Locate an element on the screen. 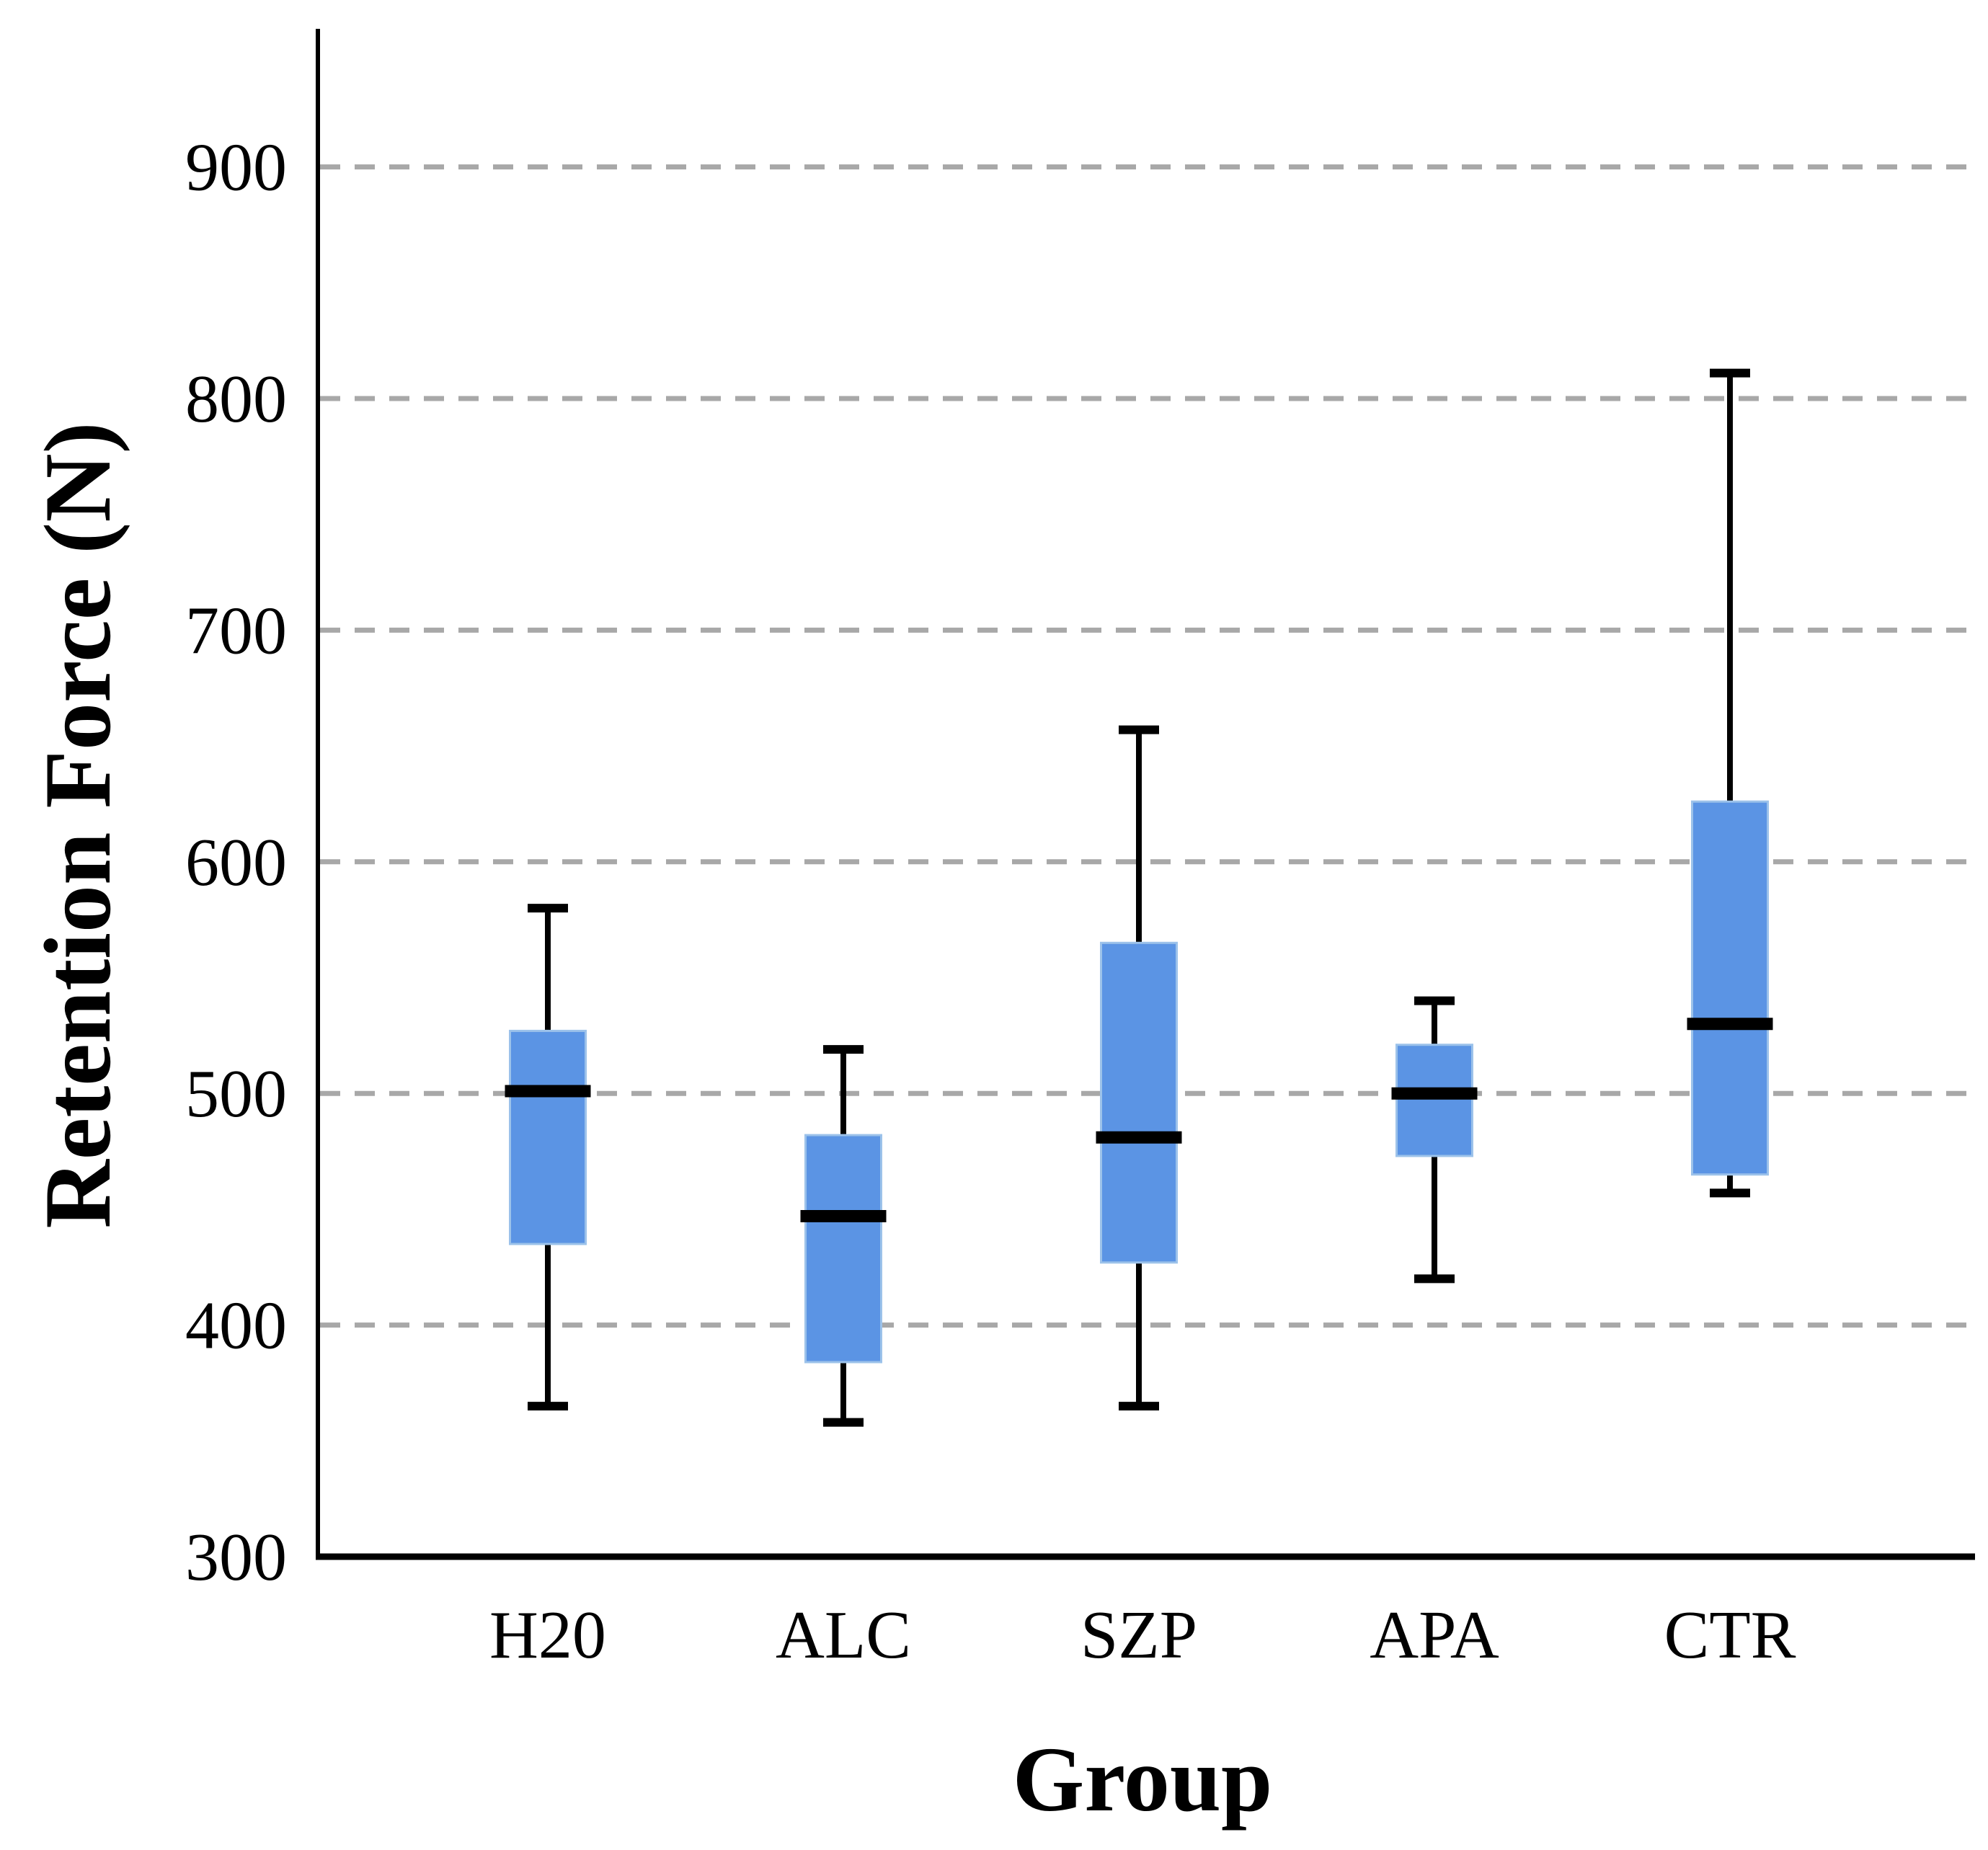  y-tick-label-700: 700 is located at coordinates (236, 630).